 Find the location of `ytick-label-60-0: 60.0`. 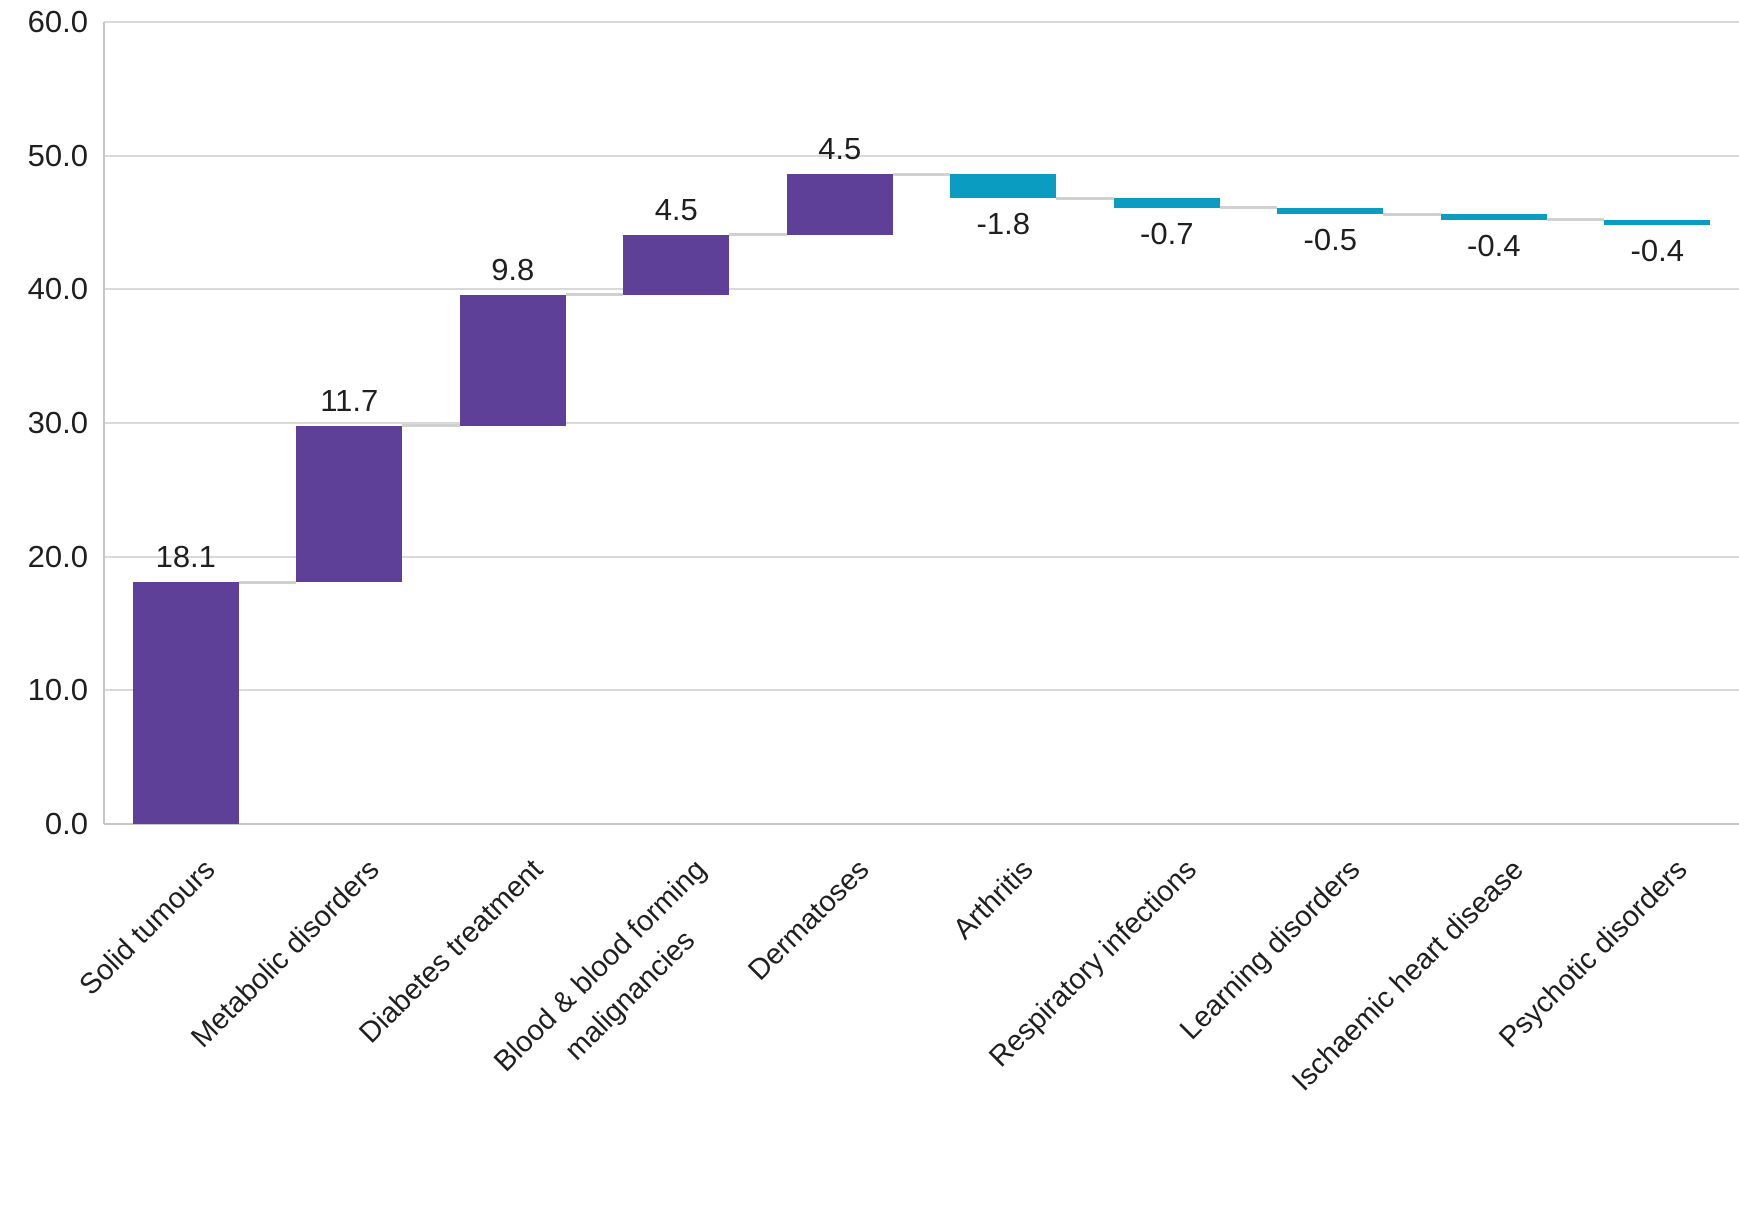

ytick-label-60-0: 60.0 is located at coordinates (57, 21).